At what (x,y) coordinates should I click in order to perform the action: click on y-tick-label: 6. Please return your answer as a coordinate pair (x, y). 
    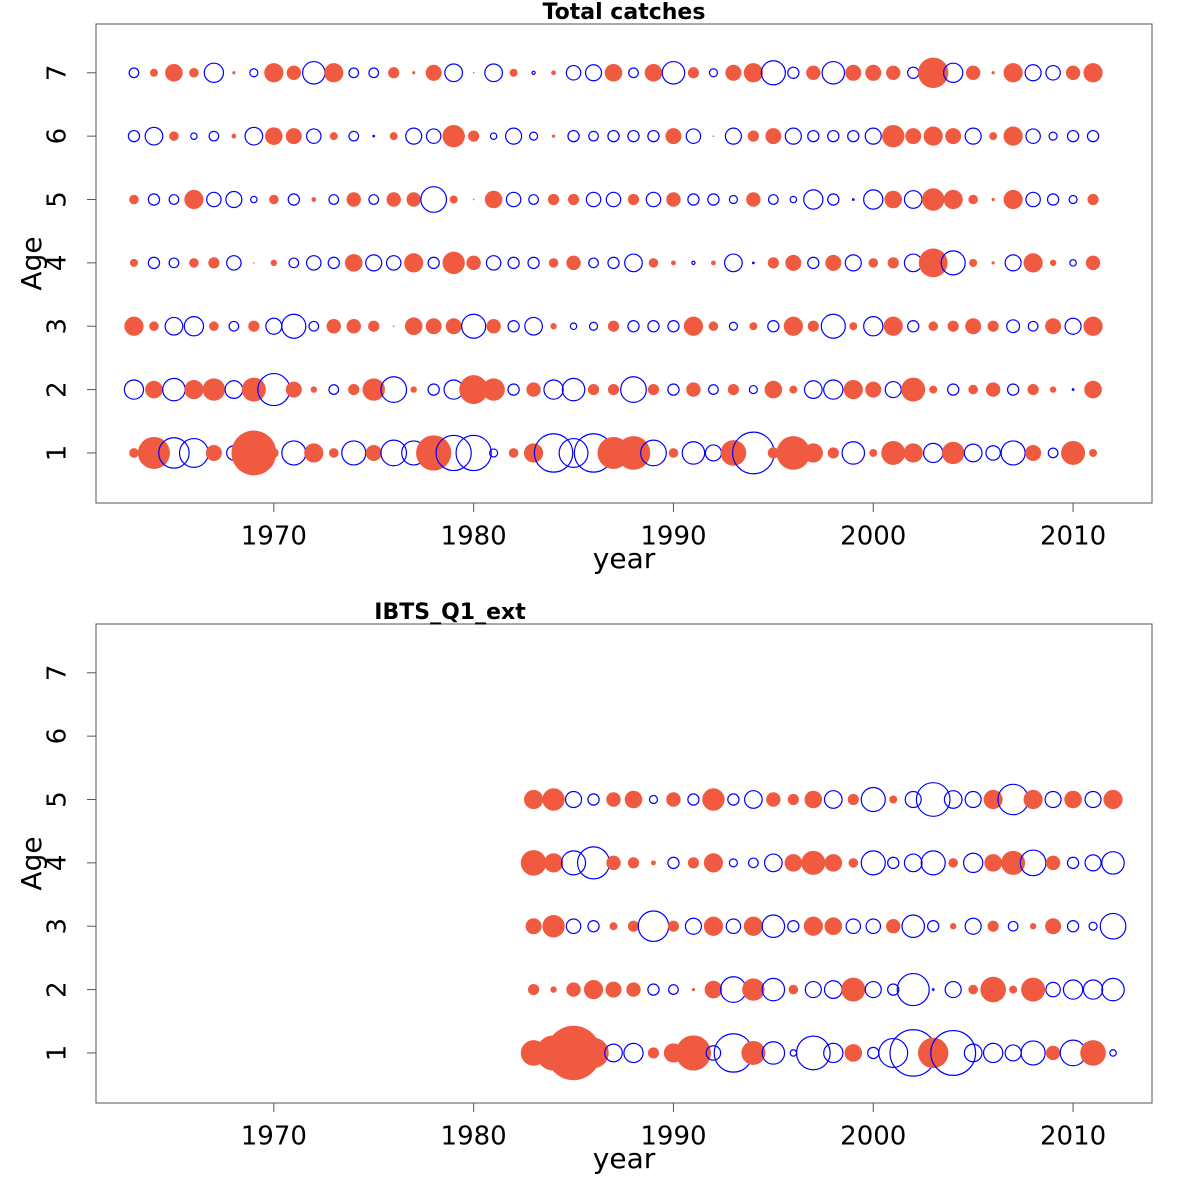
    Looking at the image, I should click on (58, 136).